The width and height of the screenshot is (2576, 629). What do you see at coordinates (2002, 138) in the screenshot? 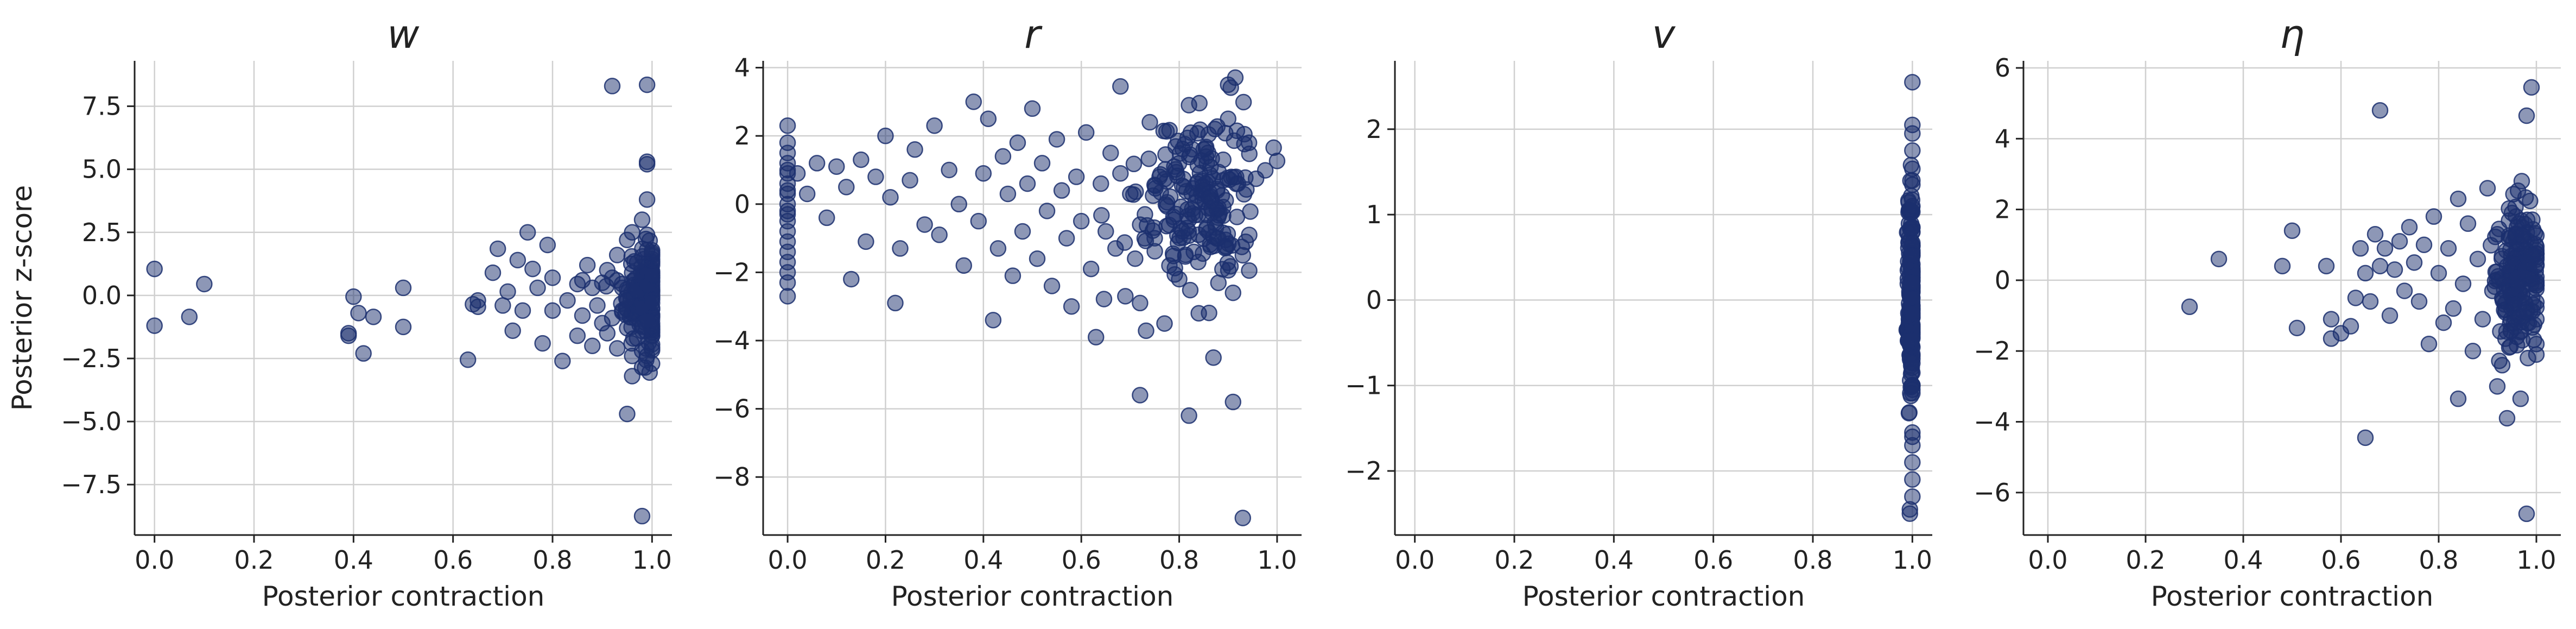
I see `y-tick-label: 4` at bounding box center [2002, 138].